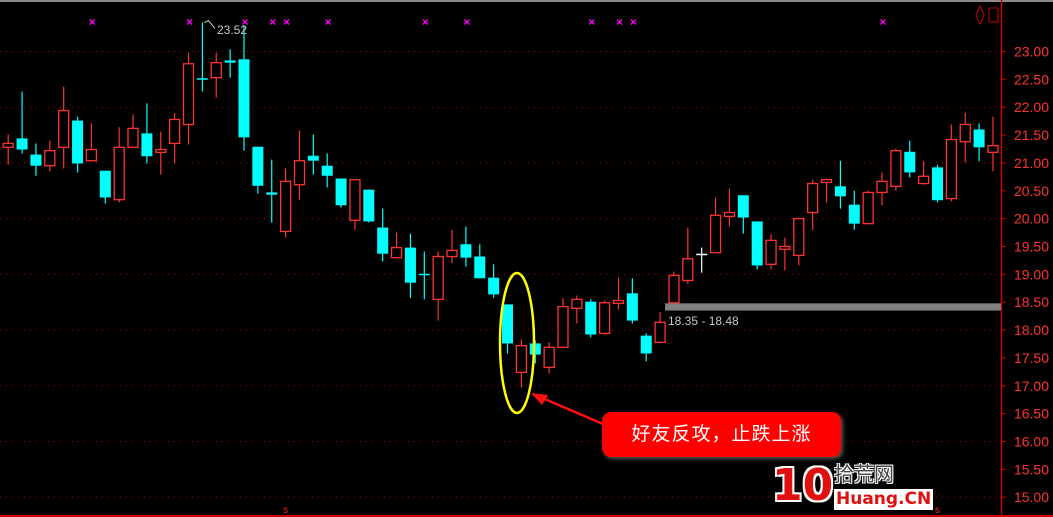  Describe the element at coordinates (803, 485) in the screenshot. I see `logo-number: 10` at that location.